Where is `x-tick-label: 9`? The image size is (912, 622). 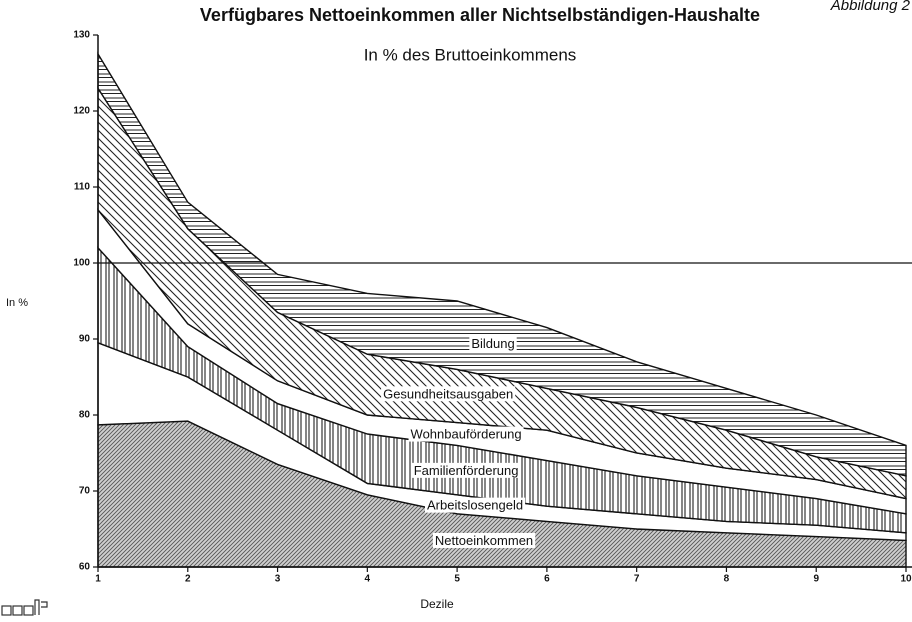 x-tick-label: 9 is located at coordinates (816, 579).